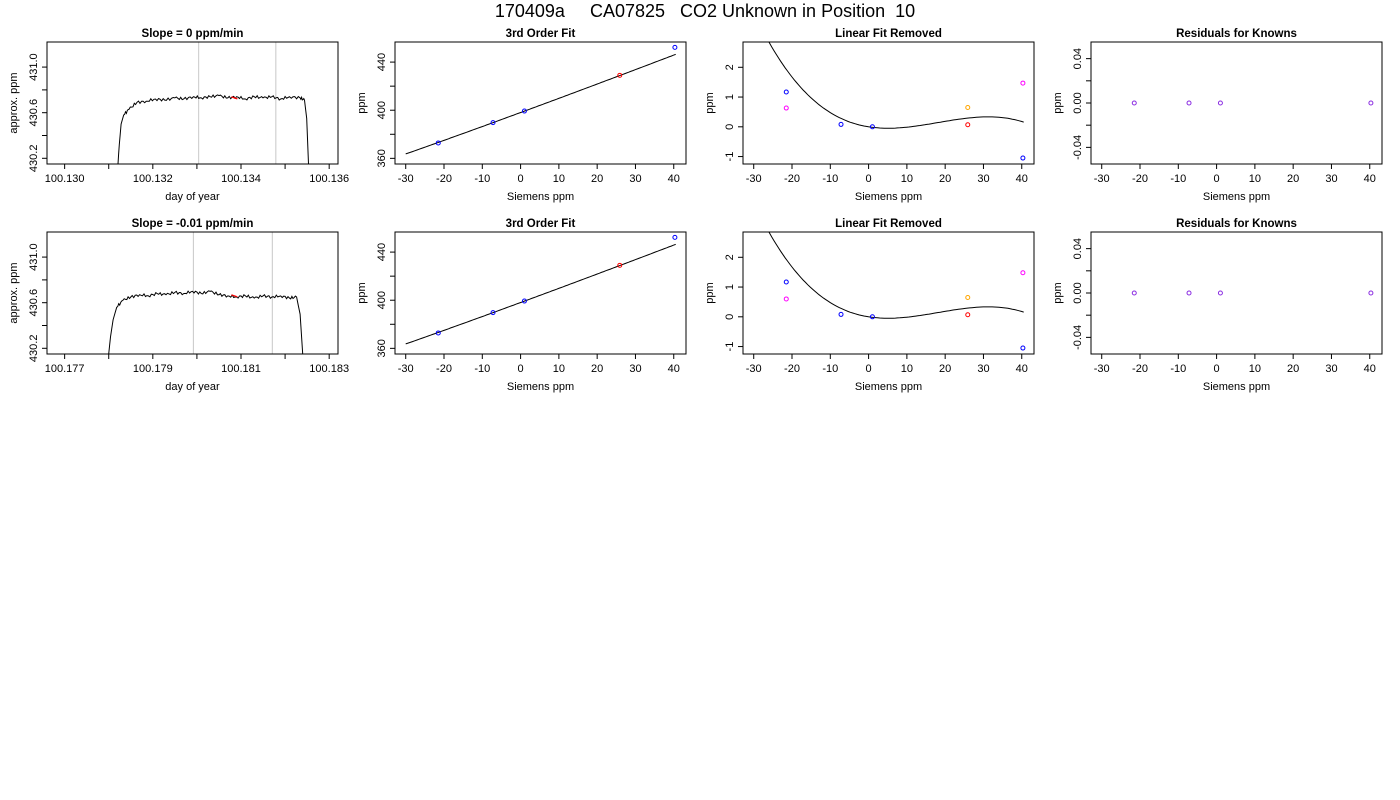  I want to click on x-tick-label: 100.130, so click(65, 179).